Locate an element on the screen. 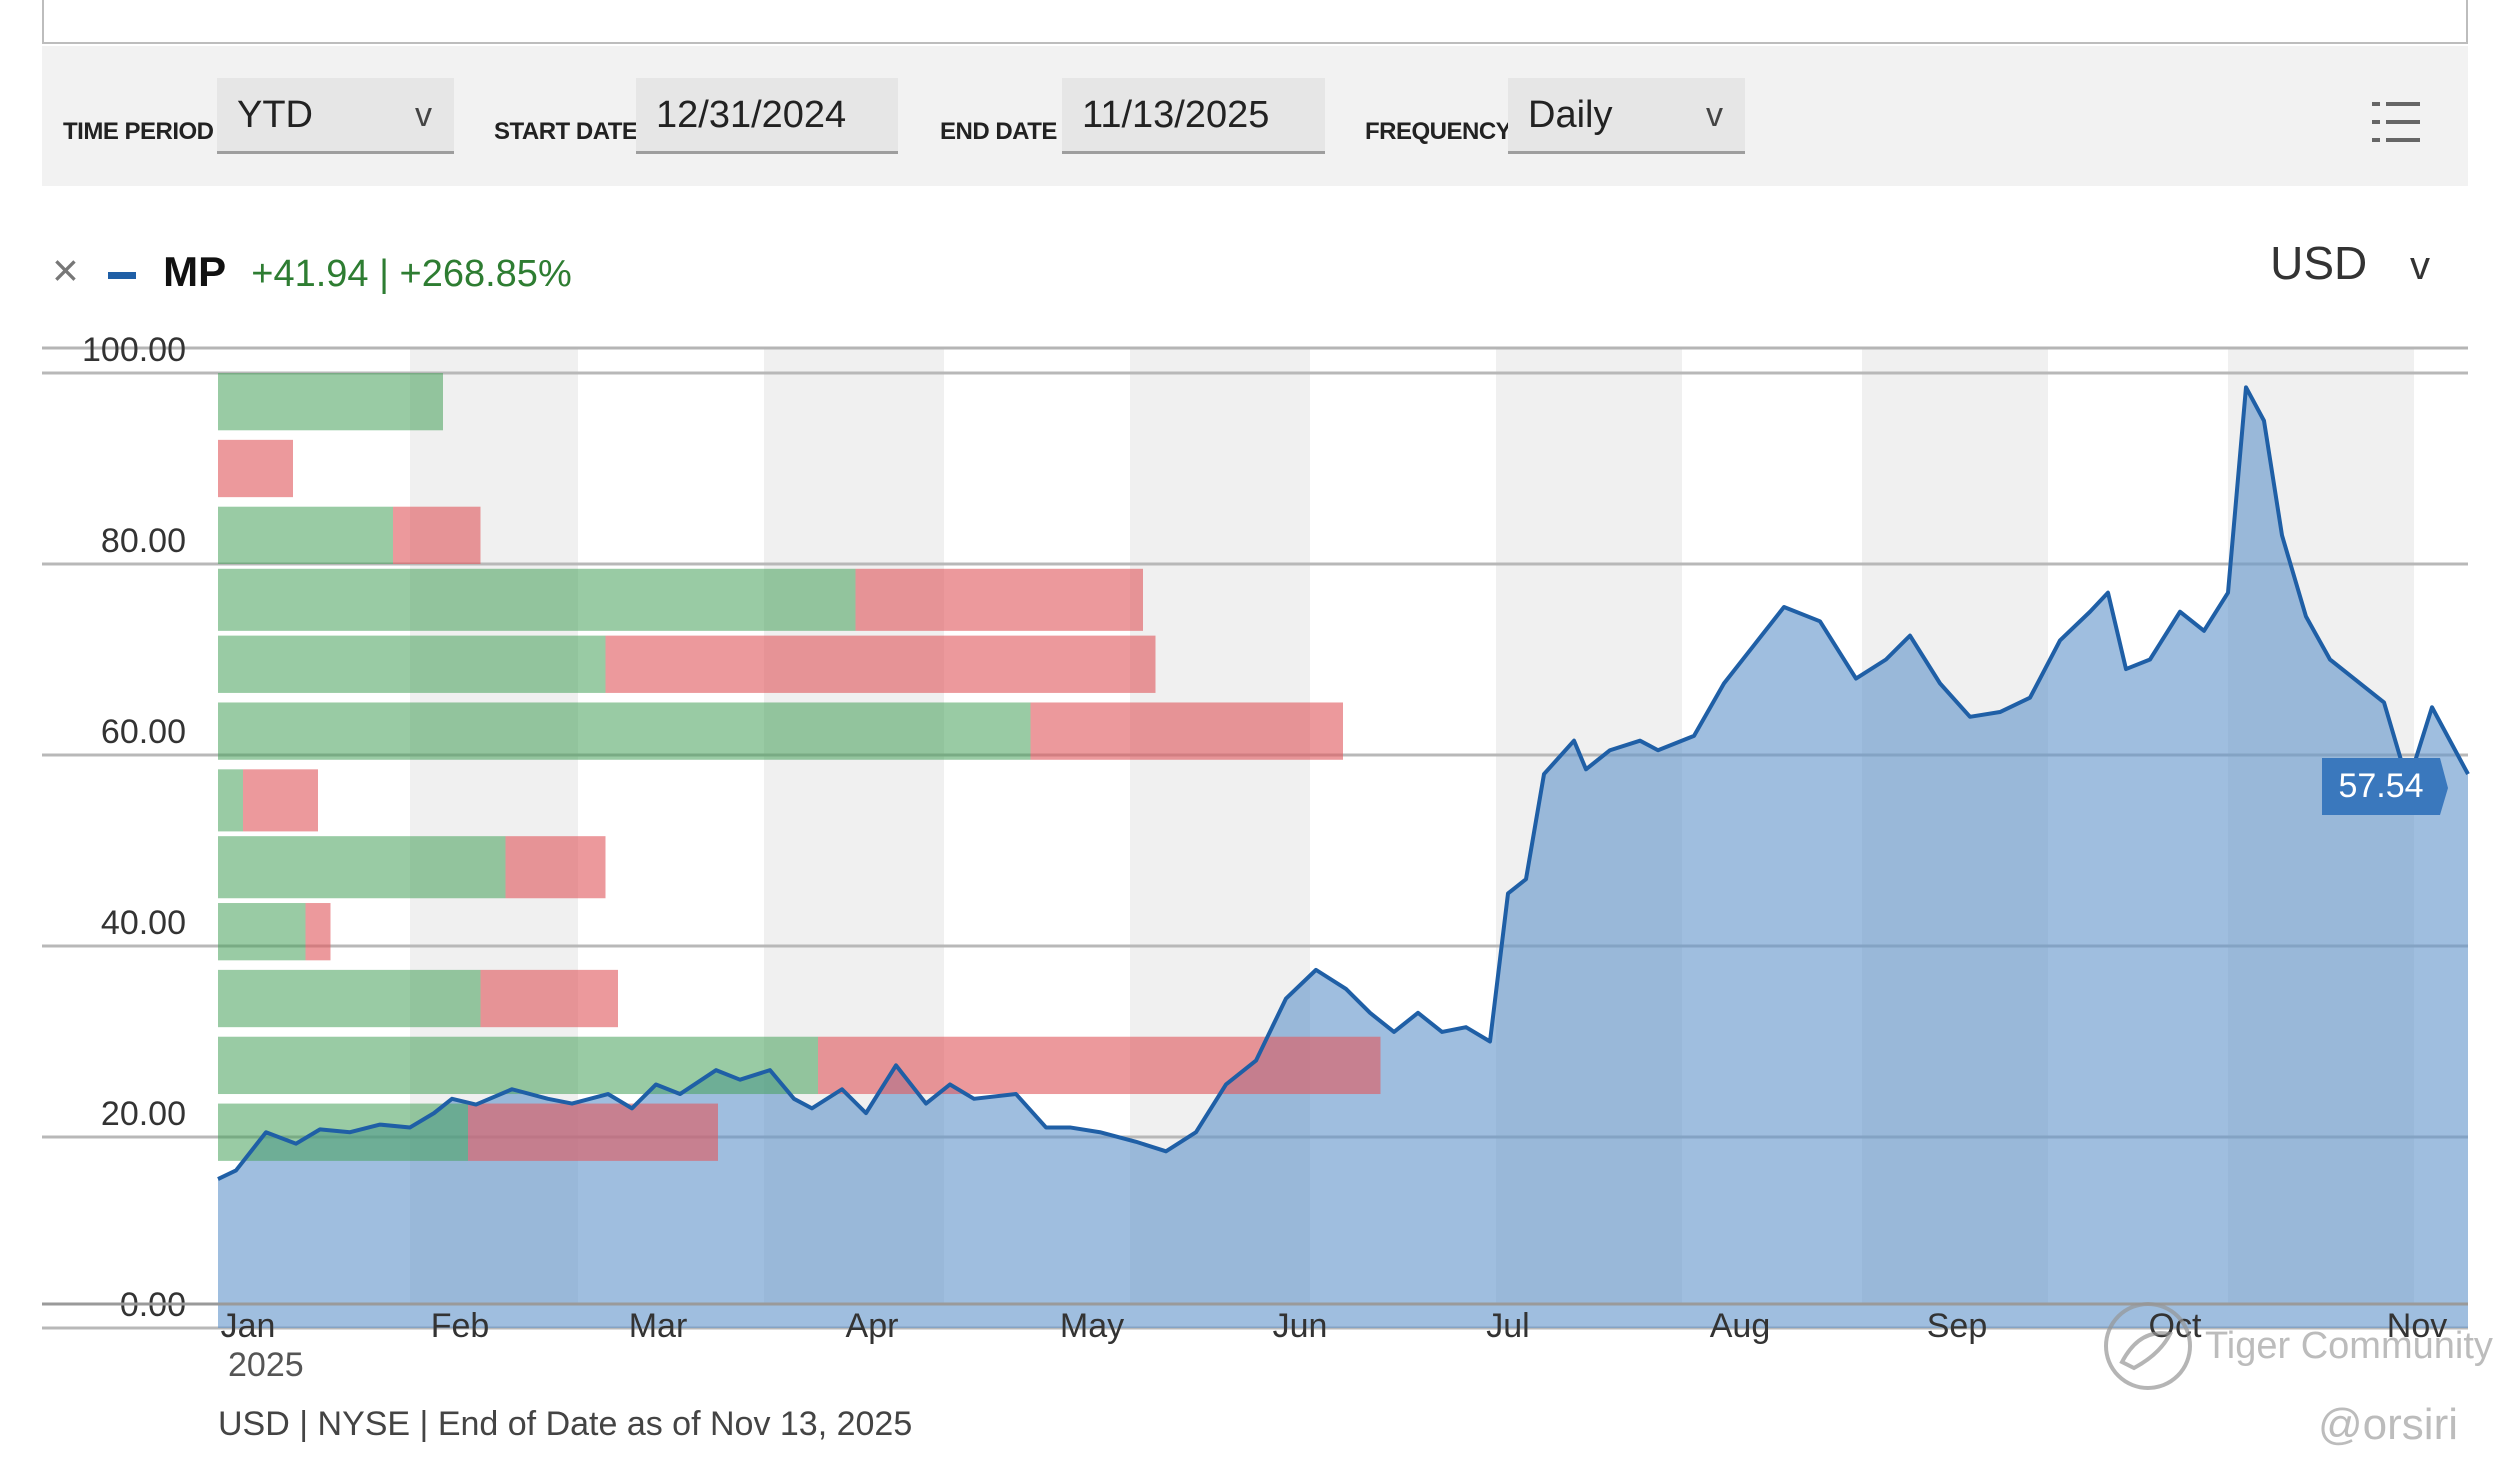 This screenshot has width=2500, height=1479. last-price-label: 57.54 is located at coordinates (2380, 786).